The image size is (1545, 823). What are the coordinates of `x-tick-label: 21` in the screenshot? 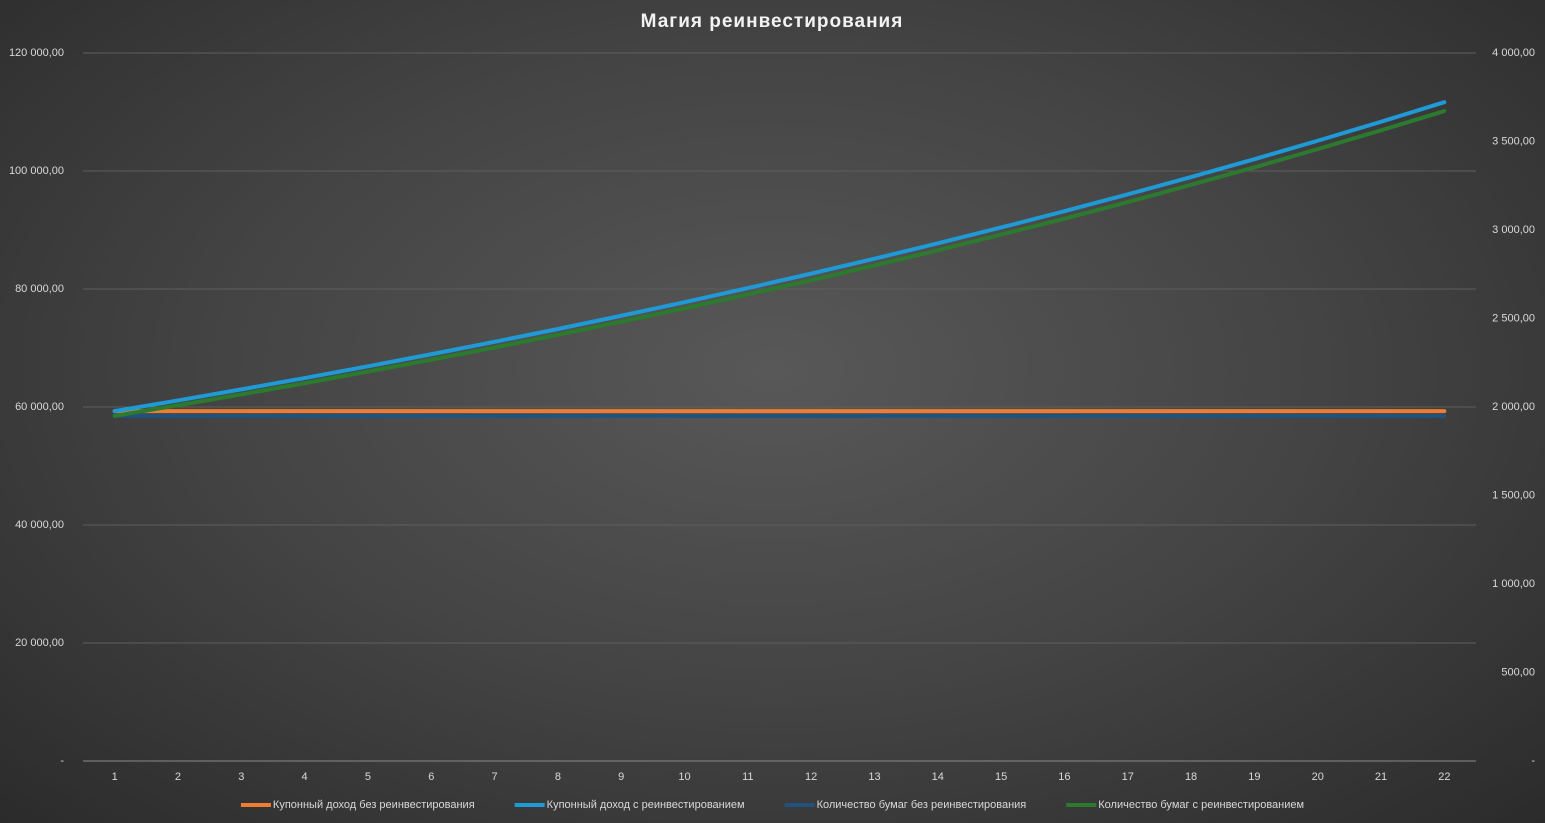 It's located at (1381, 777).